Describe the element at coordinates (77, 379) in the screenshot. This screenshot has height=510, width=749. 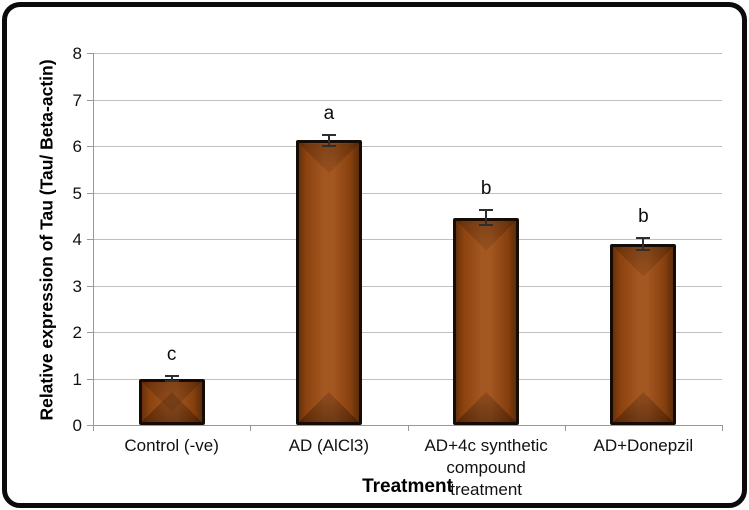
I see `y-tick-label: 1` at that location.